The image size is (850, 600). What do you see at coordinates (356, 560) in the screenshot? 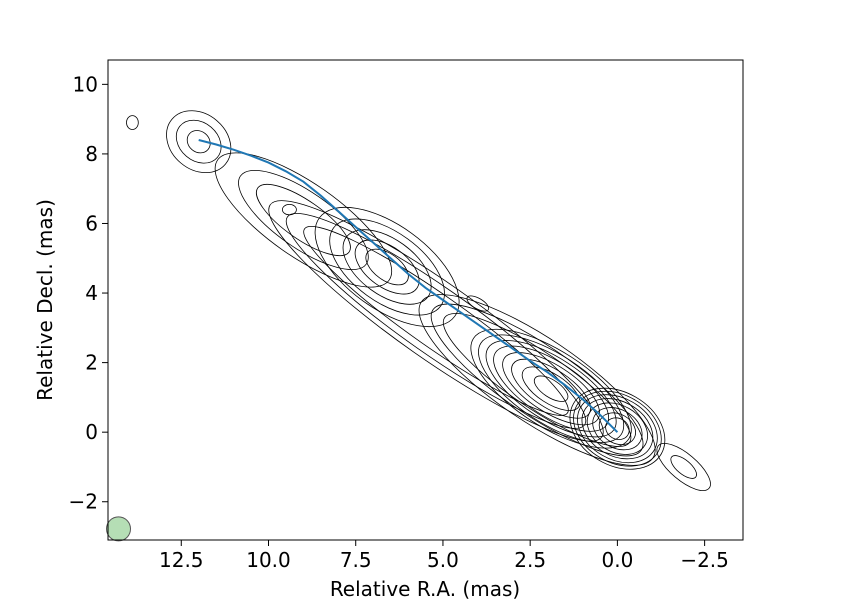
I see `x-tick-label: 7.5` at bounding box center [356, 560].